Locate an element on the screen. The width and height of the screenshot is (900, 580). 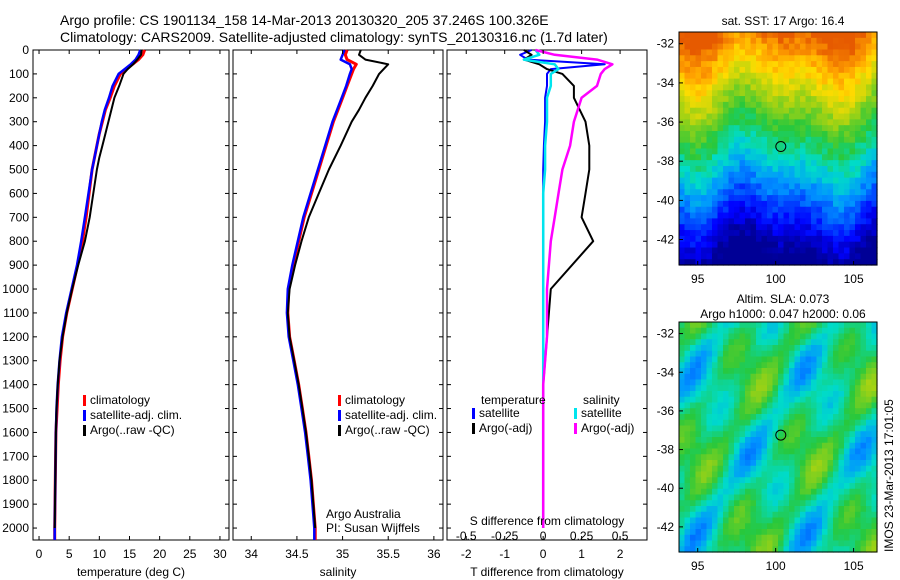
map-x-tick-label: 105 is located at coordinates (854, 279).